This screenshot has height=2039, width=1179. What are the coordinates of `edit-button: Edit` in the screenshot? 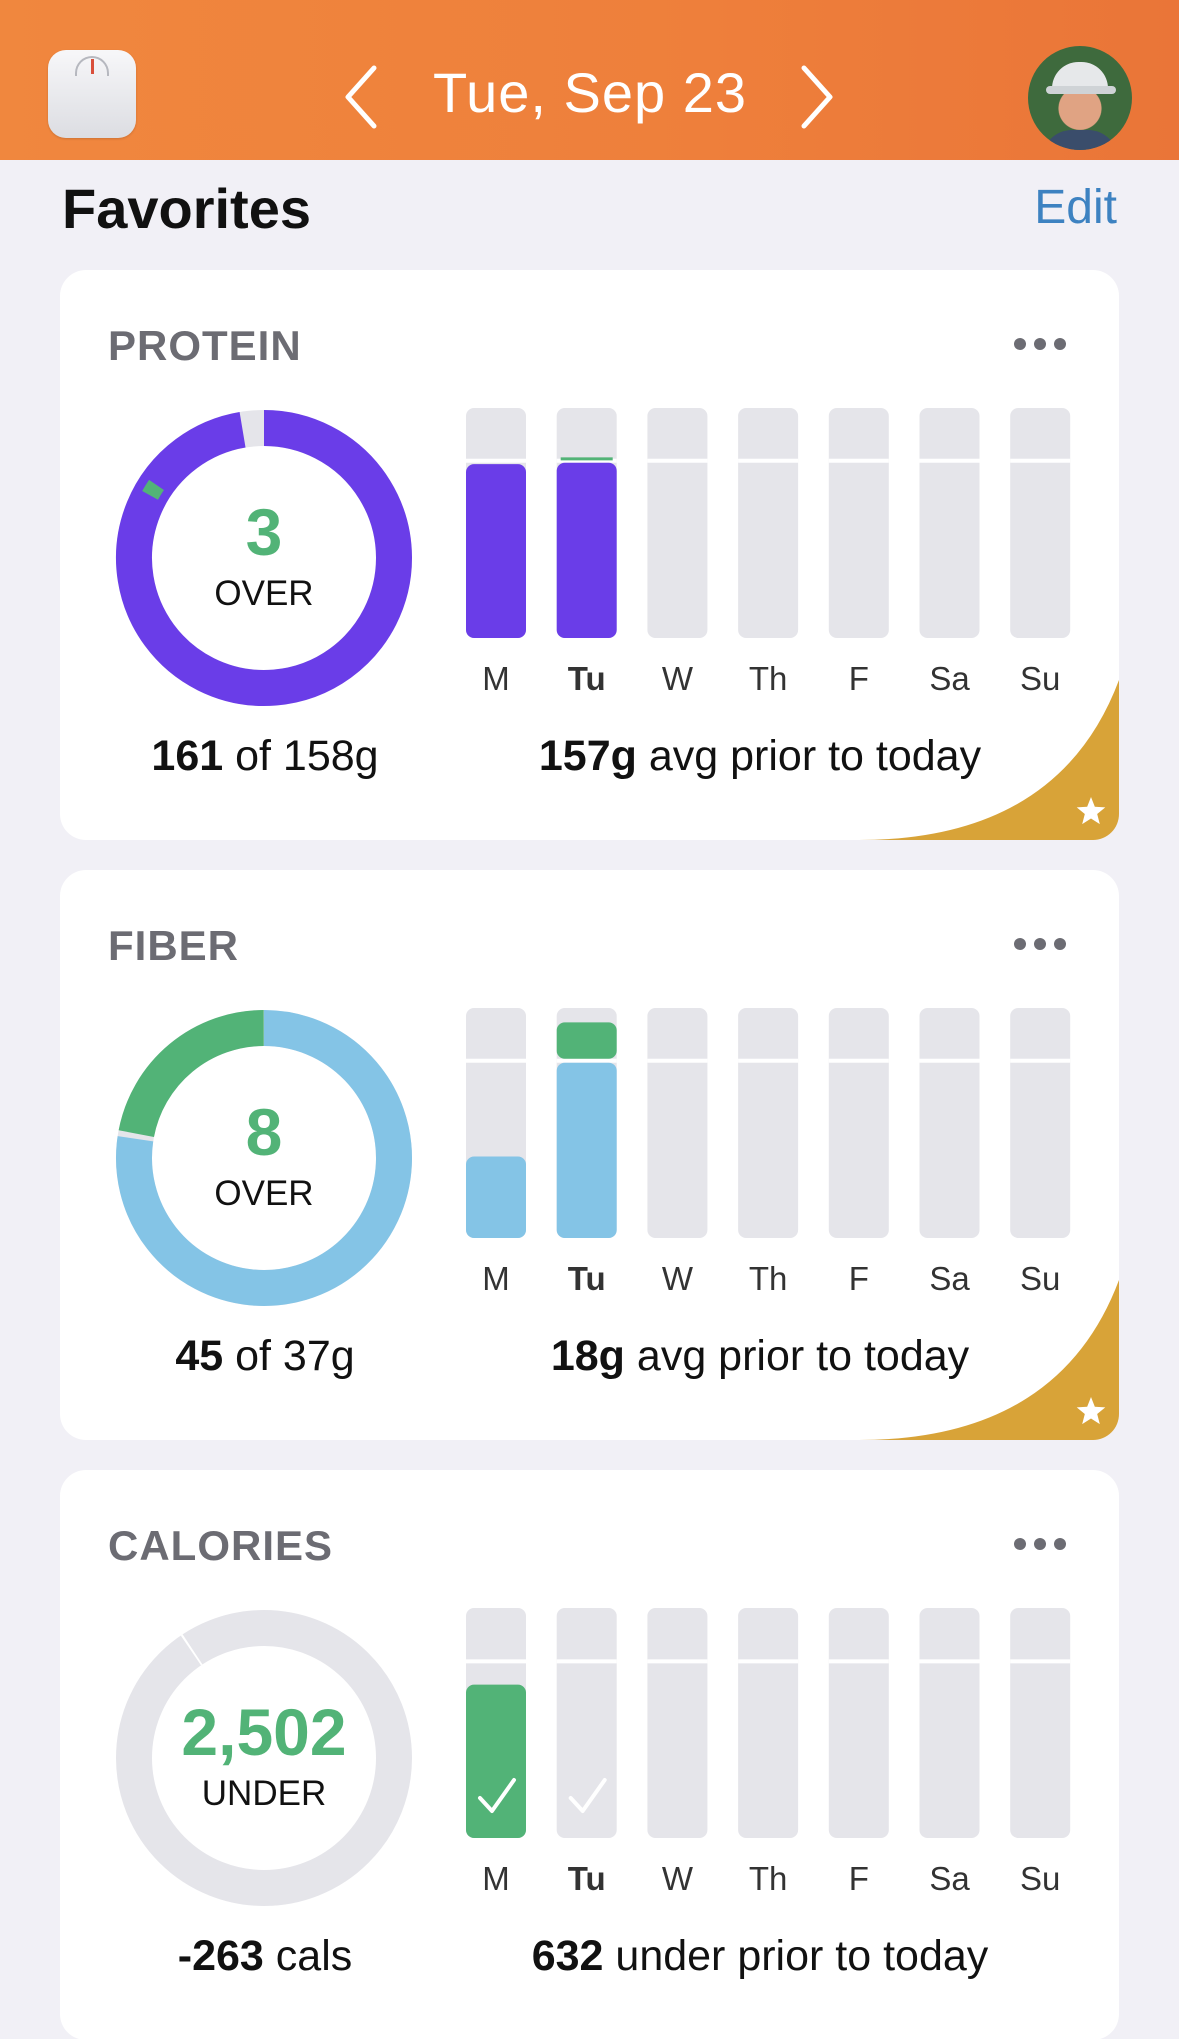 It's located at (1075, 207).